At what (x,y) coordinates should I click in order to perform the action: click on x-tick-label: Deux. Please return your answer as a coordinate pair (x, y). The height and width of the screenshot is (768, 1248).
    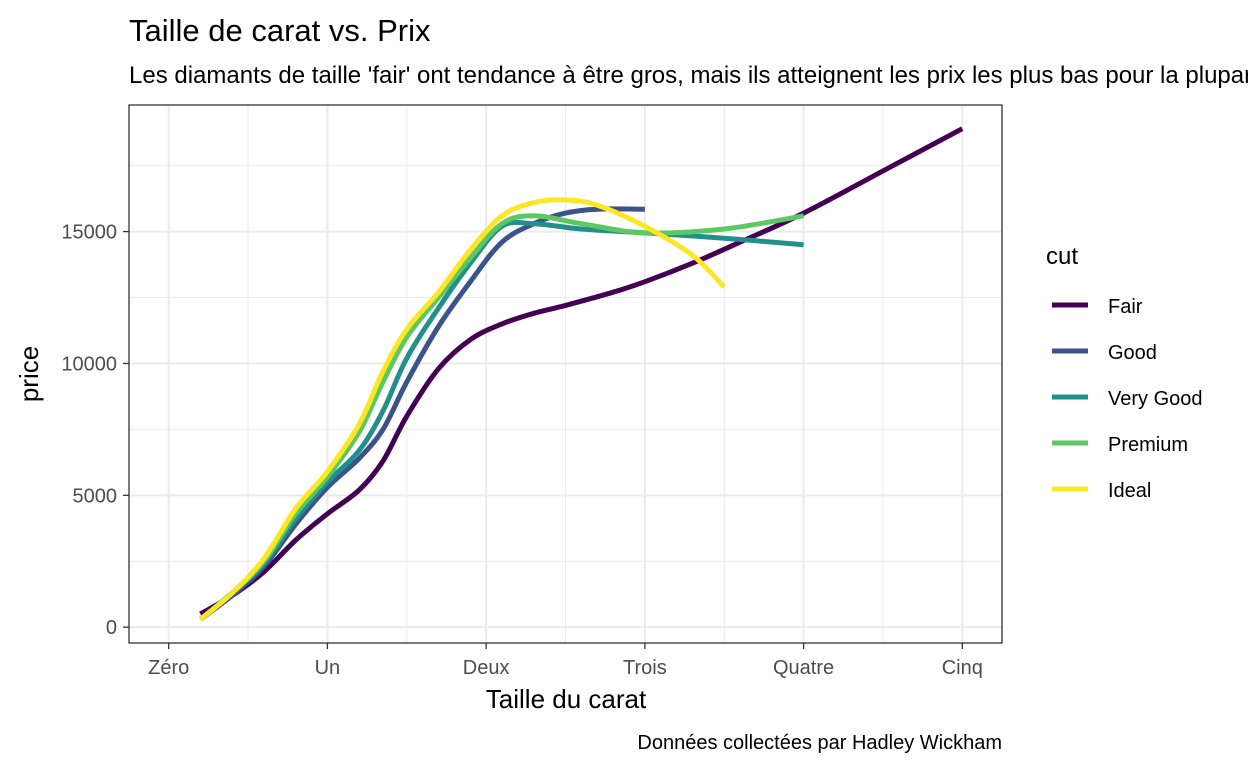
    Looking at the image, I should click on (486, 668).